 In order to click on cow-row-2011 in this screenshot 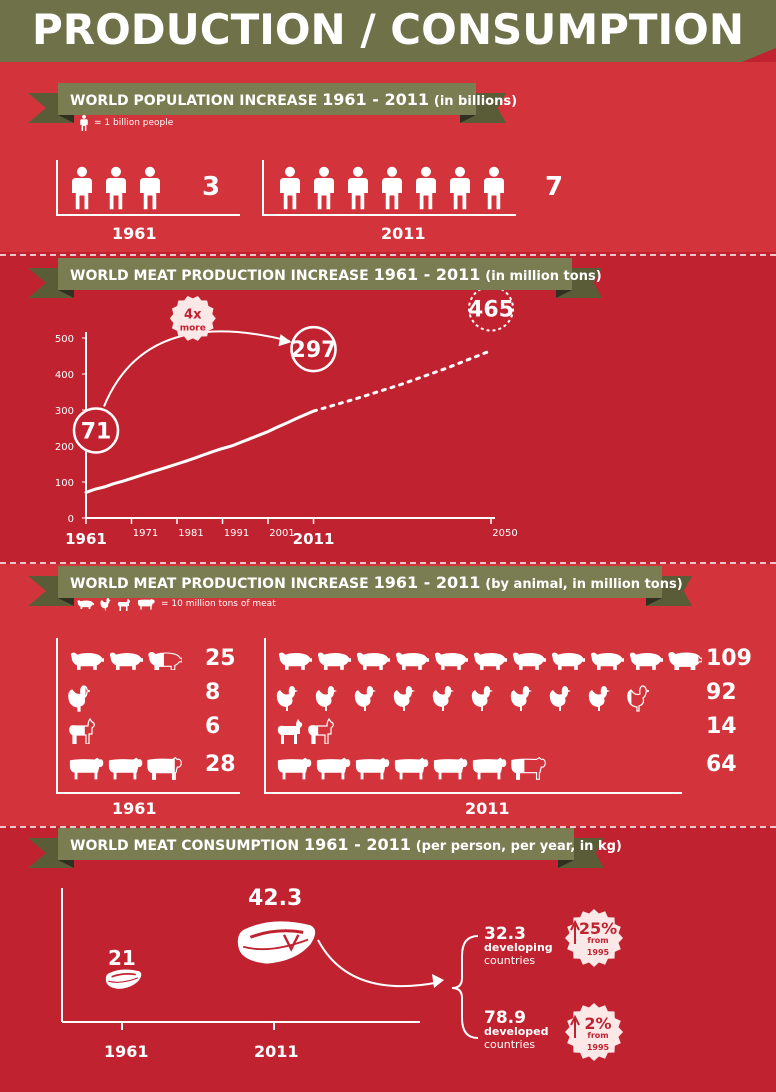, I will do `click(411, 768)`.